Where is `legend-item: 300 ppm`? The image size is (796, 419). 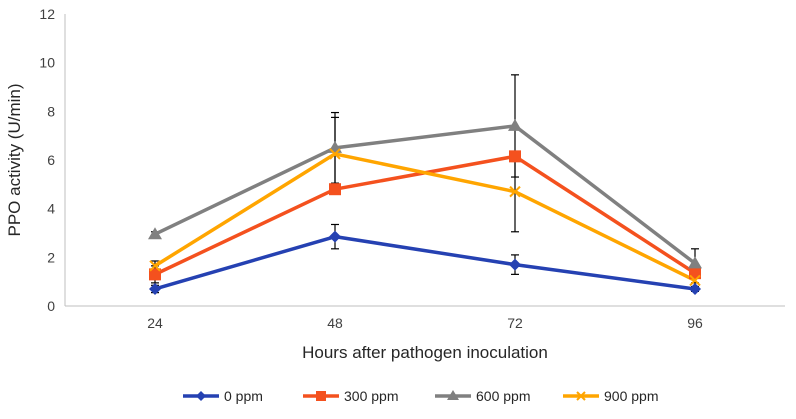
legend-item: 300 ppm is located at coordinates (350, 396).